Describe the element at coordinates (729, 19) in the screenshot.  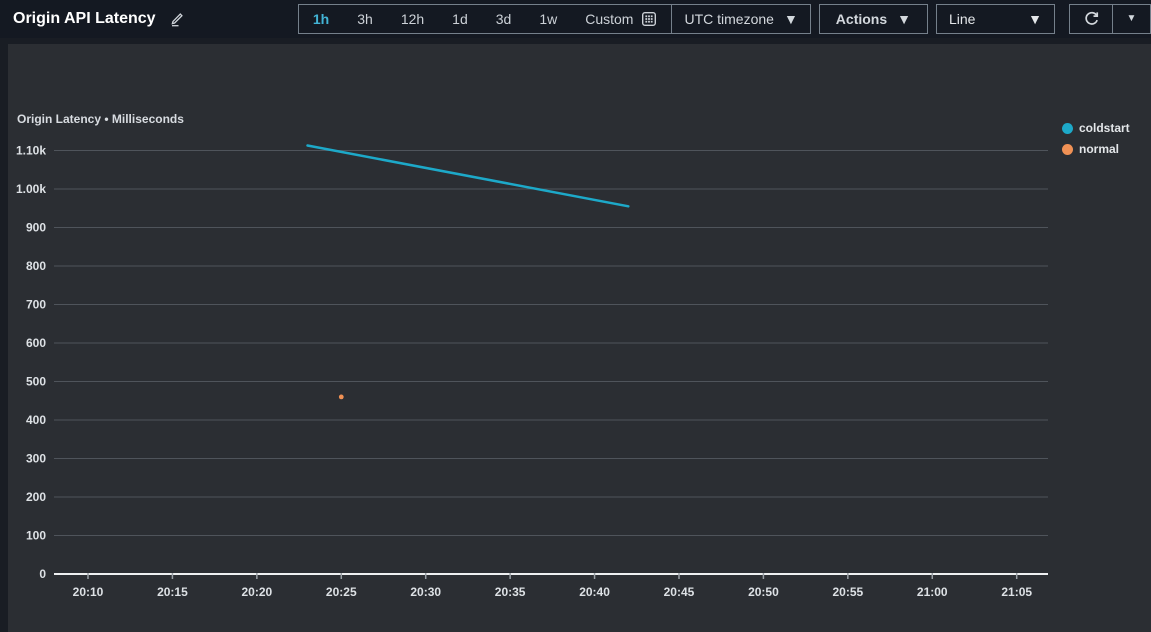
I see `timezone-label: UTC timezone` at that location.